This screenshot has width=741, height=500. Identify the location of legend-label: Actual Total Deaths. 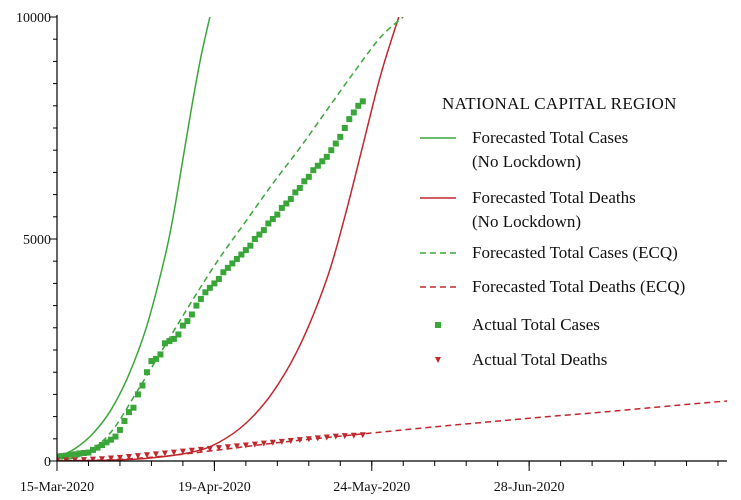
(539, 359).